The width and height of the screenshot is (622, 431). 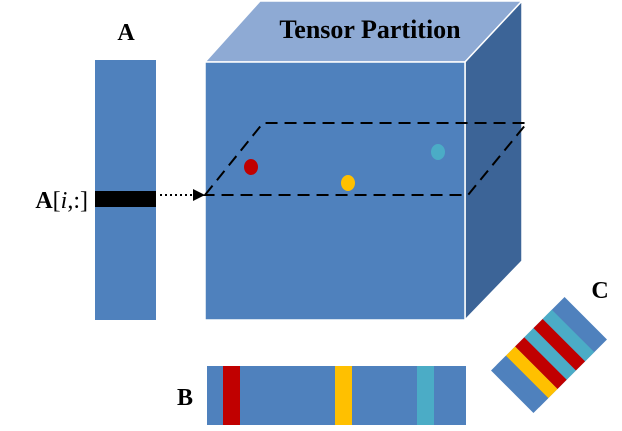 I want to click on label-c: C, so click(x=599, y=291).